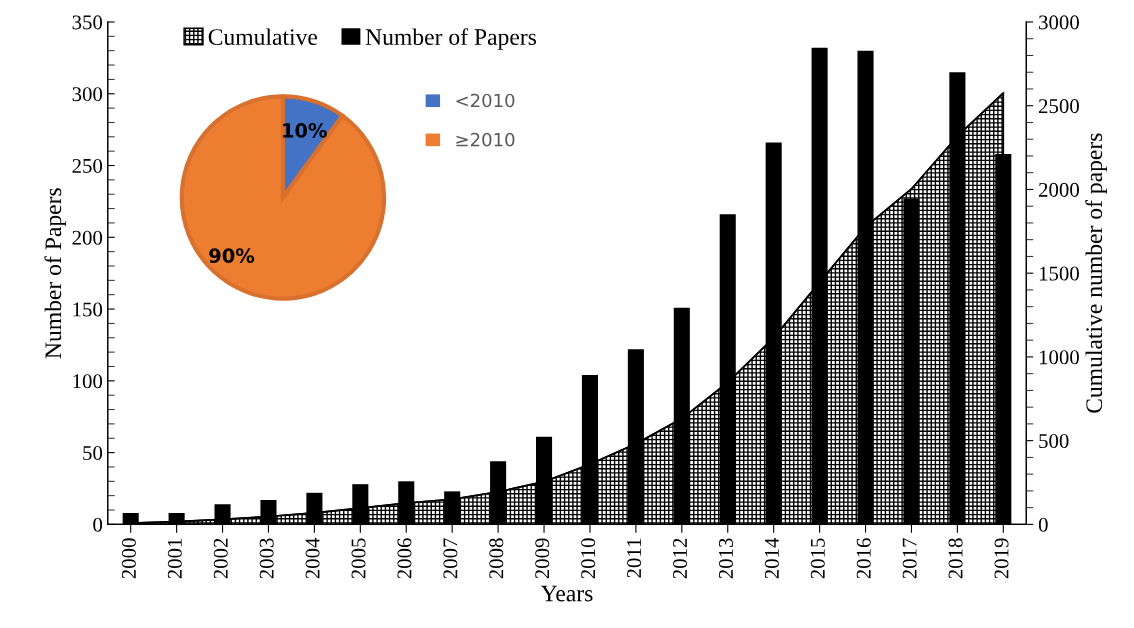  What do you see at coordinates (87, 22) in the screenshot?
I see `y-tick-label: 350` at bounding box center [87, 22].